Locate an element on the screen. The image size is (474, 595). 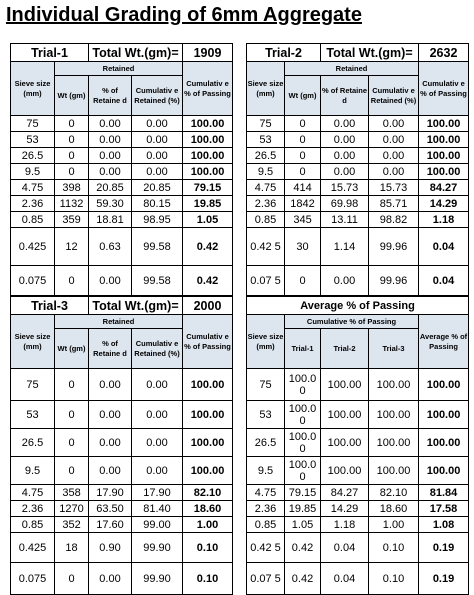
retained-header: Retained is located at coordinates (351, 68).